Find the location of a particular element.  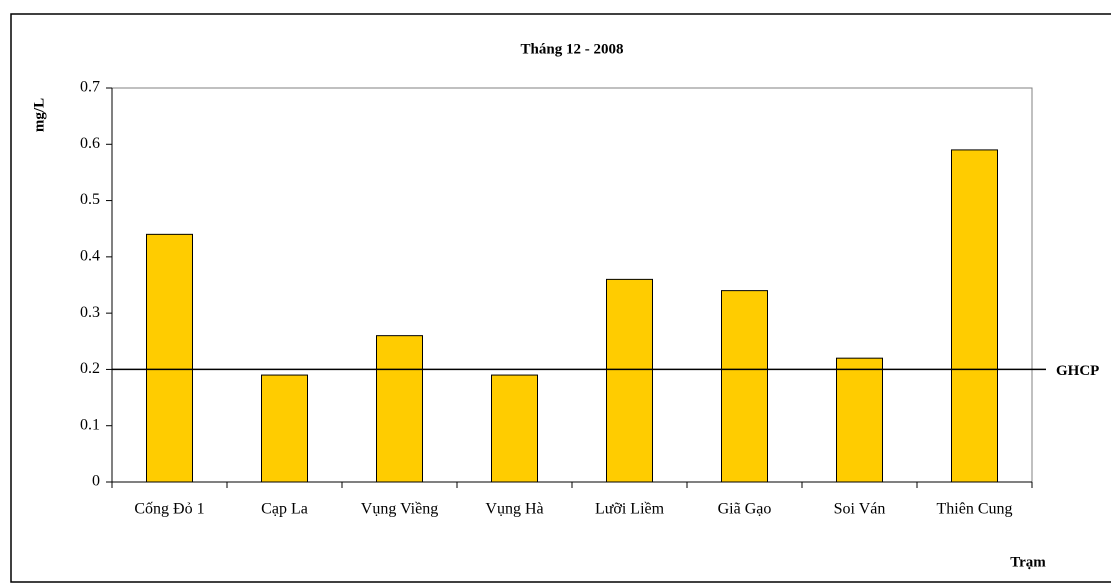

y-tick-label: 0.6 is located at coordinates (90, 143).